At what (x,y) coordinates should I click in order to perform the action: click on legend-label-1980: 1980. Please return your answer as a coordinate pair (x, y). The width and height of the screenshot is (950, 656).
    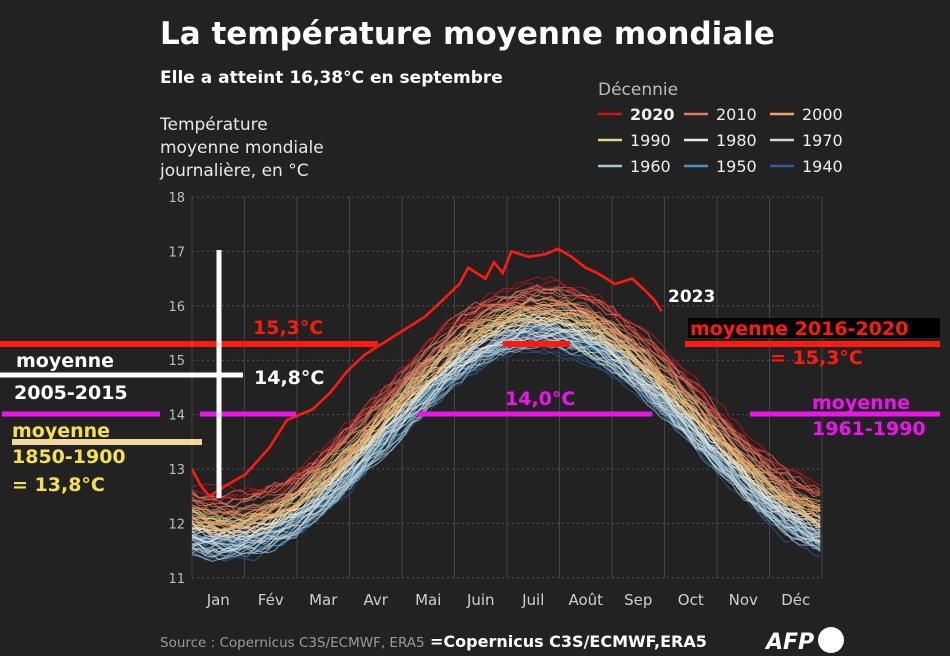
    Looking at the image, I should click on (736, 140).